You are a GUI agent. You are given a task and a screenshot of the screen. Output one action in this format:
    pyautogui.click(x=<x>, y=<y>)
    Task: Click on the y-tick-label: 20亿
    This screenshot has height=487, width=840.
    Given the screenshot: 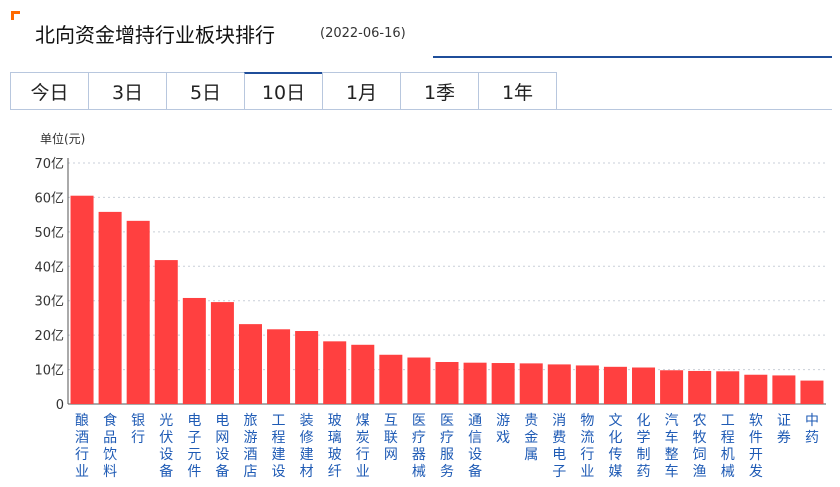 What is the action you would take?
    pyautogui.click(x=49, y=336)
    